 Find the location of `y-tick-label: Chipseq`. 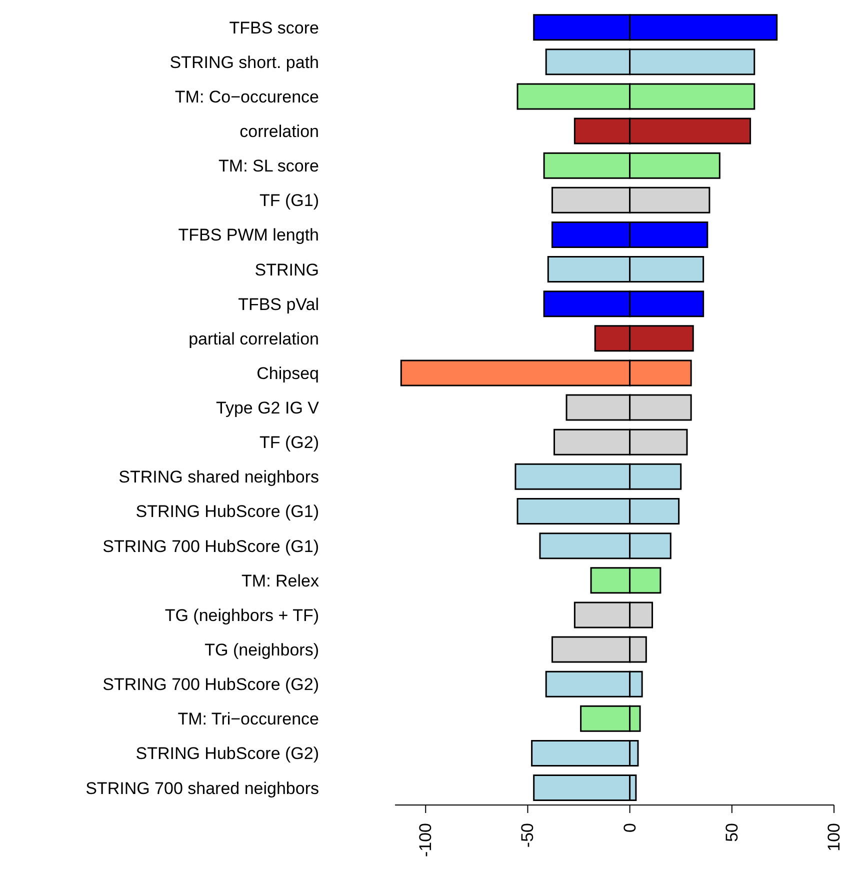

y-tick-label: Chipseq is located at coordinates (287, 373).